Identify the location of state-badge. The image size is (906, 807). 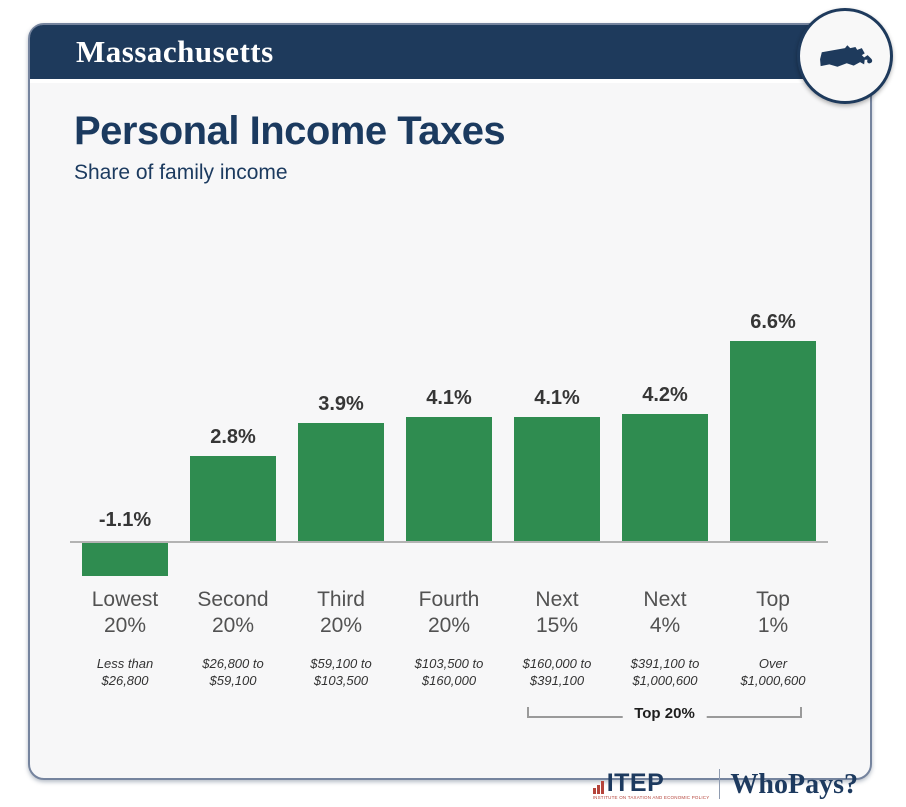
(845, 56).